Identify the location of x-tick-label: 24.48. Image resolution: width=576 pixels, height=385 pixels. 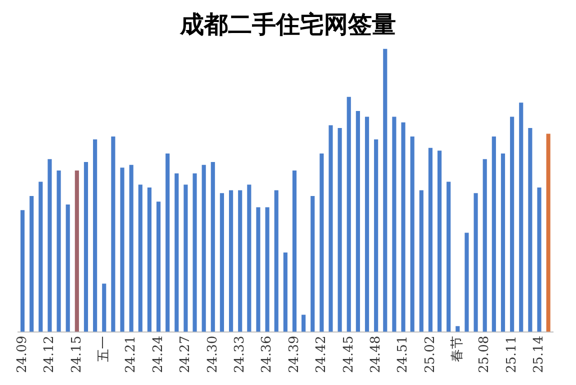
(376, 354).